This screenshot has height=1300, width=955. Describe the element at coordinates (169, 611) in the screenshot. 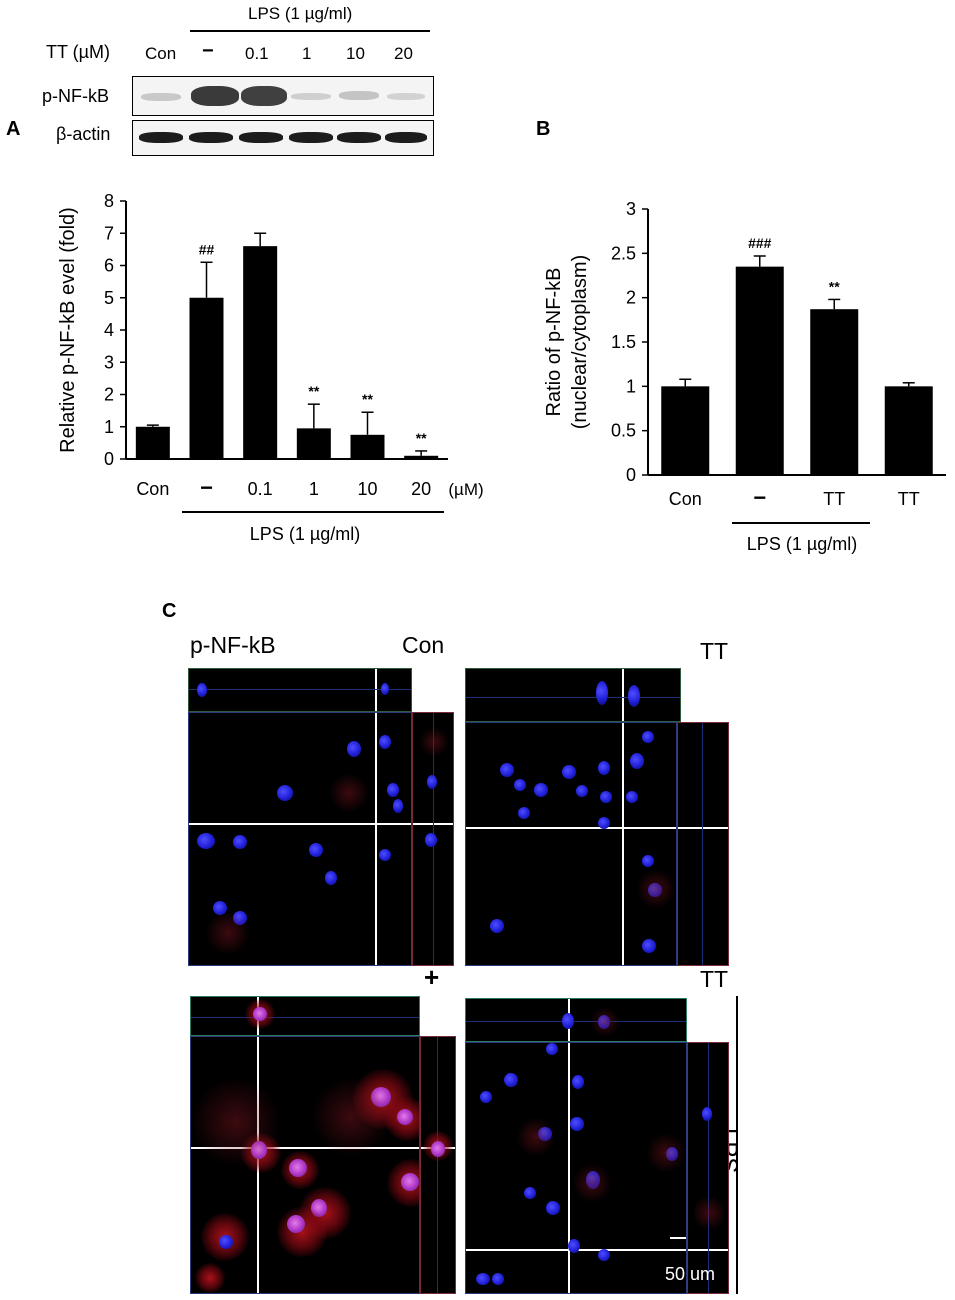

I see `panel-label-c: C` at that location.